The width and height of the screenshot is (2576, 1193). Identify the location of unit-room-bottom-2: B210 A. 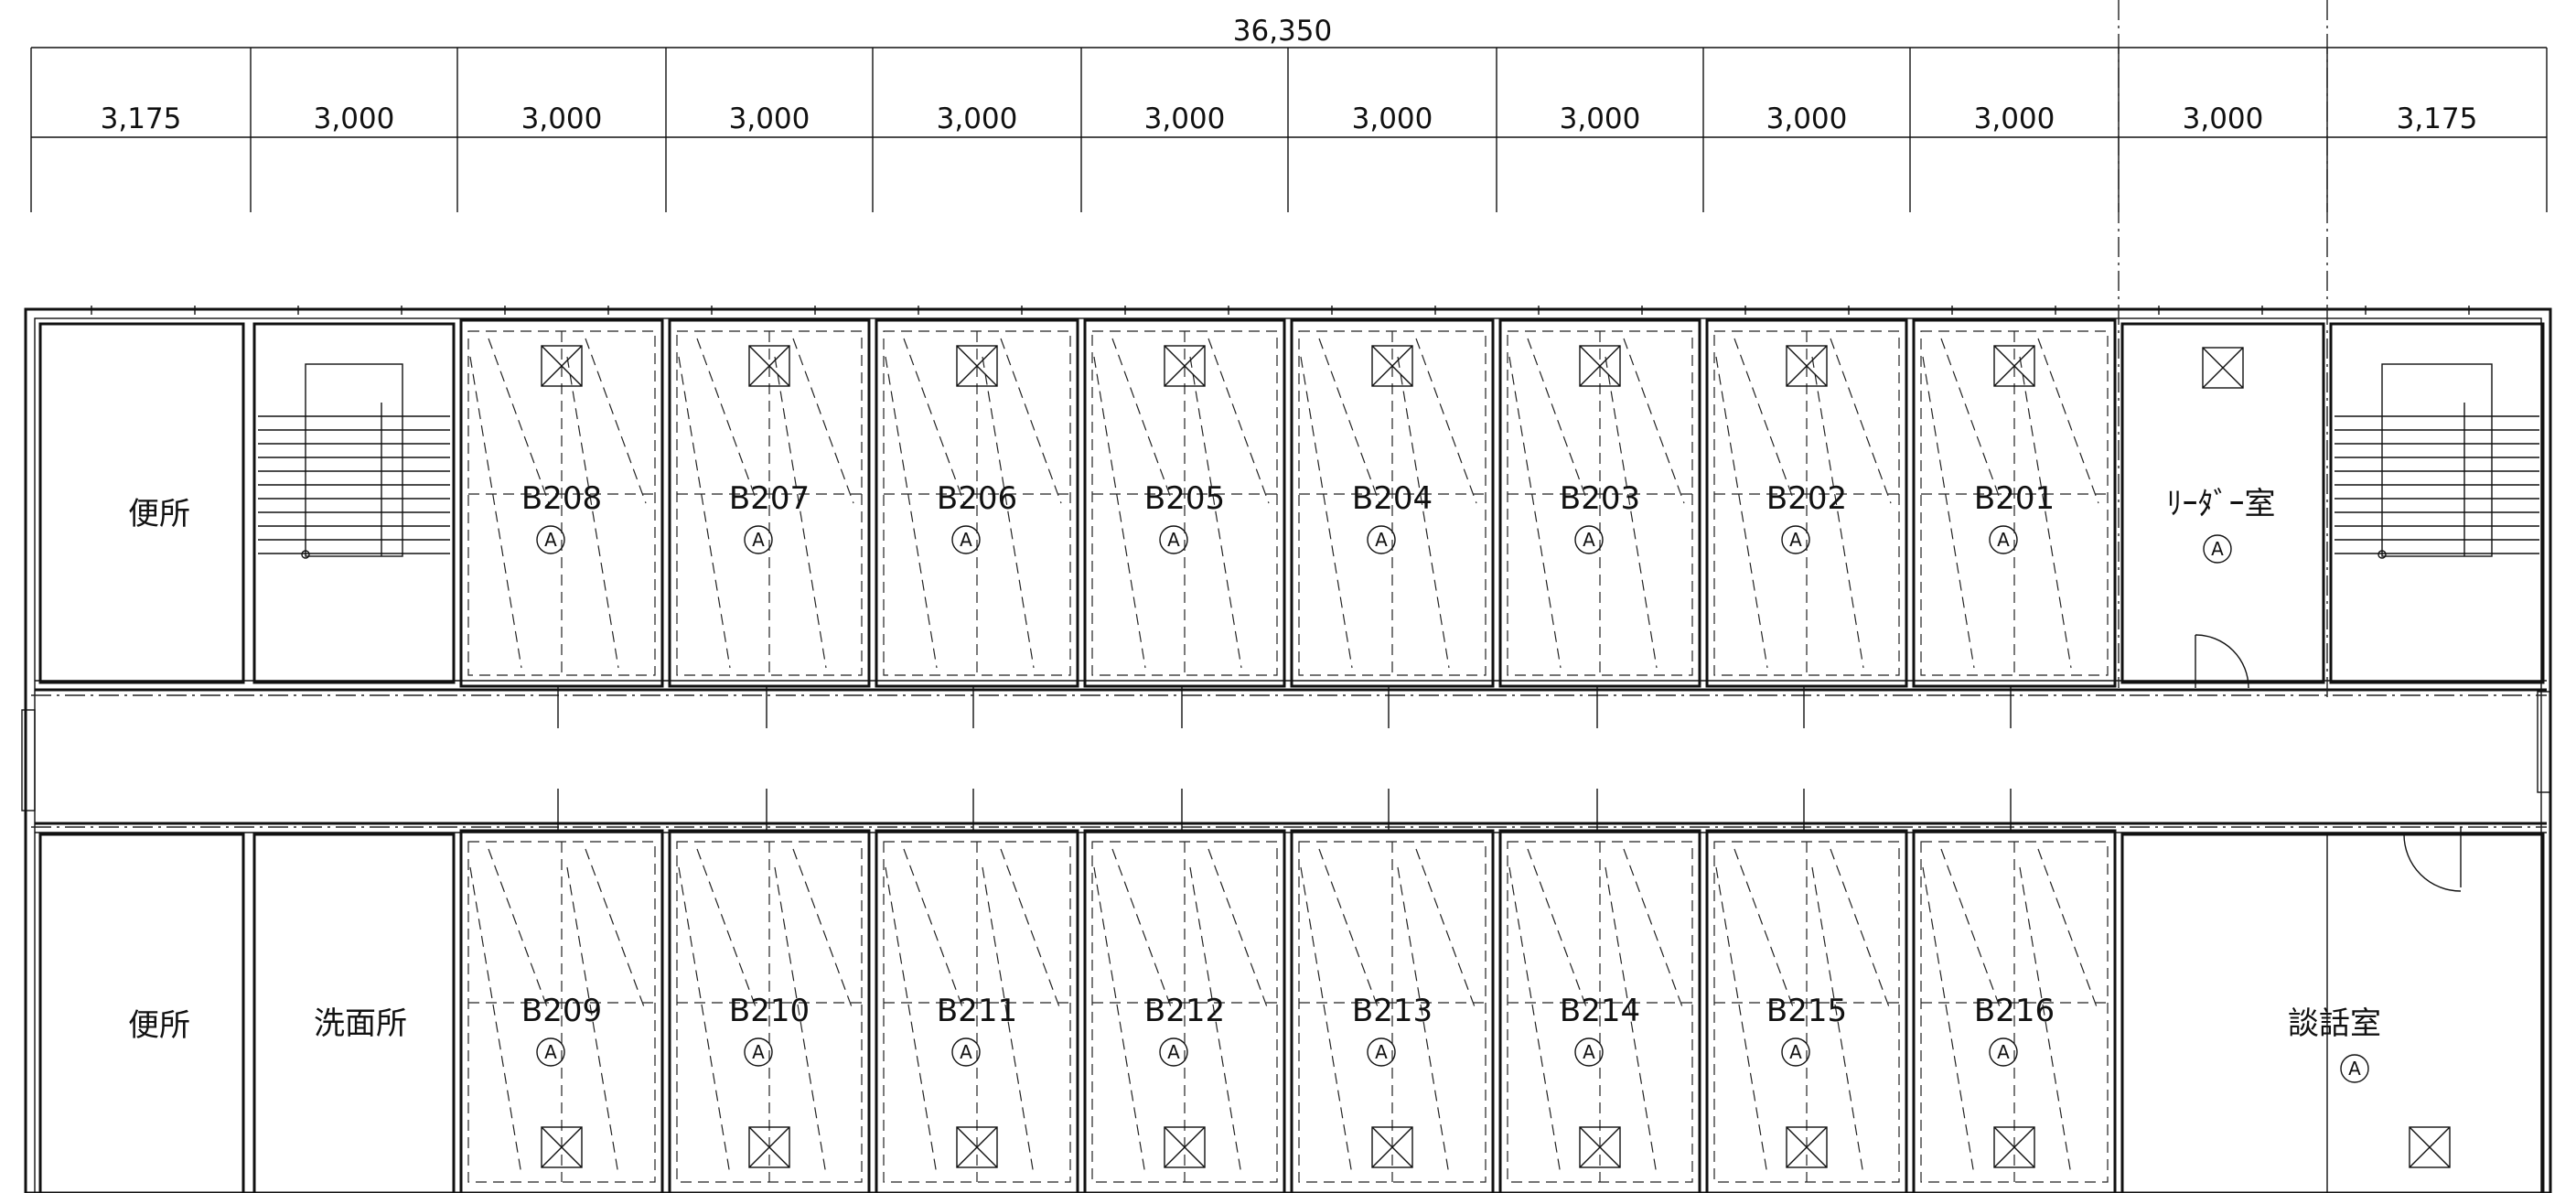
(770, 991).